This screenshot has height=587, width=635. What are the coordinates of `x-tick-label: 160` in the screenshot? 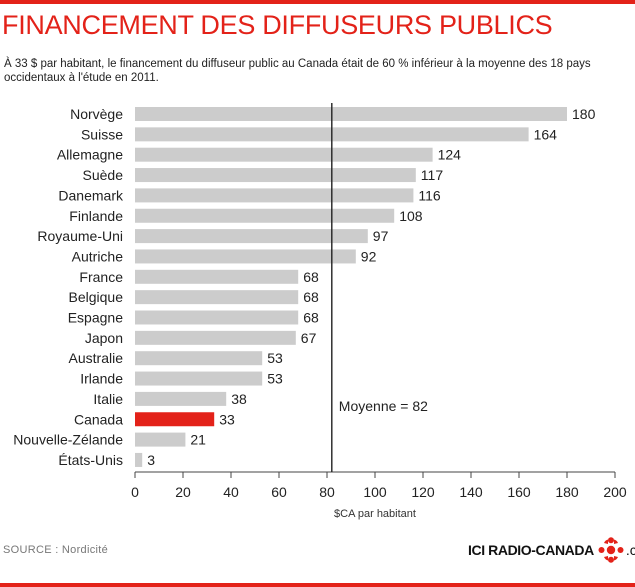 It's located at (519, 492).